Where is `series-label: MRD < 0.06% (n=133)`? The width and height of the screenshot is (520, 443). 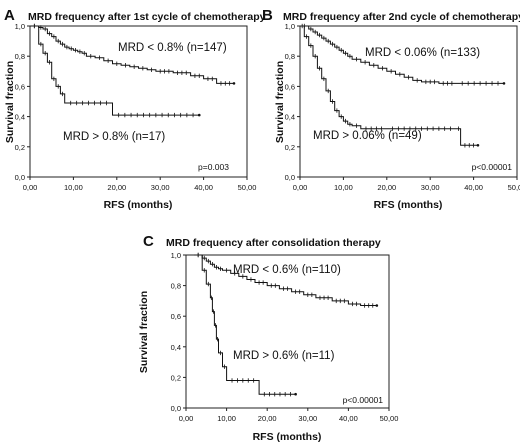 series-label: MRD < 0.06% (n=133) is located at coordinates (422, 53).